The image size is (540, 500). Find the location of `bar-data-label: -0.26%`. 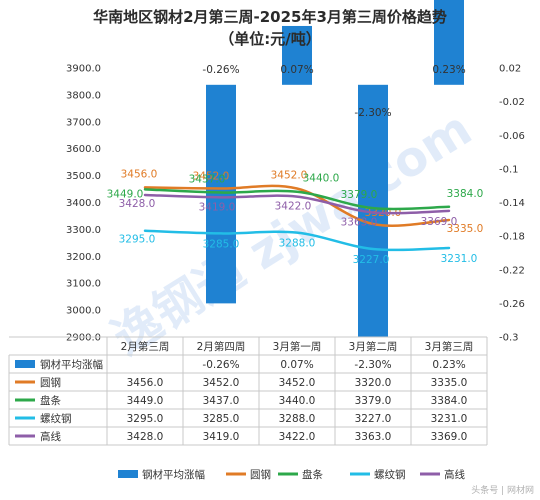

bar-data-label: -0.26% is located at coordinates (220, 70).